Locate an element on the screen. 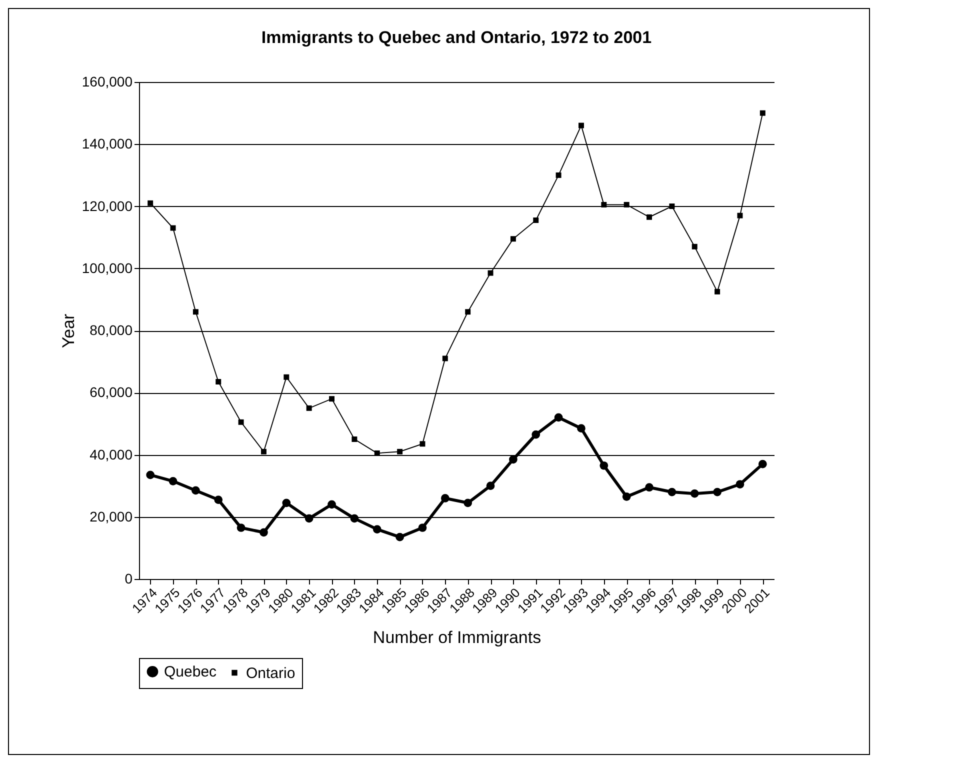 The image size is (972, 761). legend-label: Ontario is located at coordinates (271, 673).